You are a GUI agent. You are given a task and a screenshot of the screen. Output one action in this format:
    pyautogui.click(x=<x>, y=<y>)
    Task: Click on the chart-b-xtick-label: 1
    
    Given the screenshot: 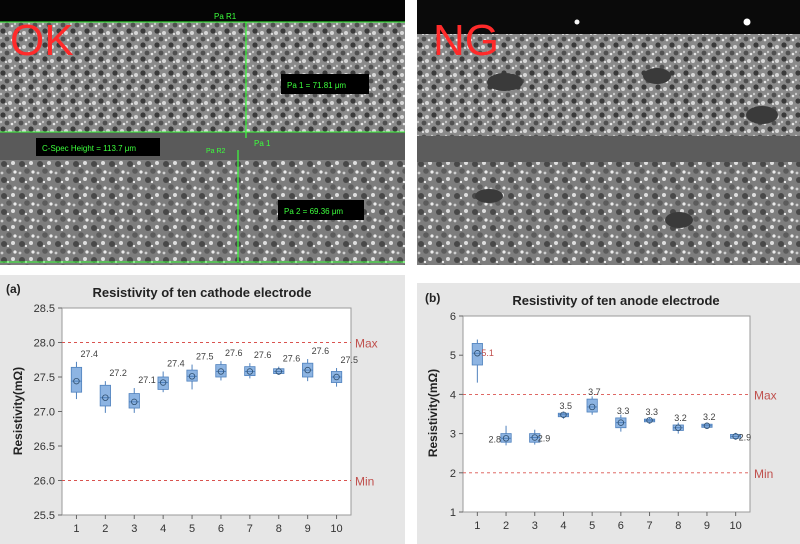 What is the action you would take?
    pyautogui.click(x=477, y=526)
    